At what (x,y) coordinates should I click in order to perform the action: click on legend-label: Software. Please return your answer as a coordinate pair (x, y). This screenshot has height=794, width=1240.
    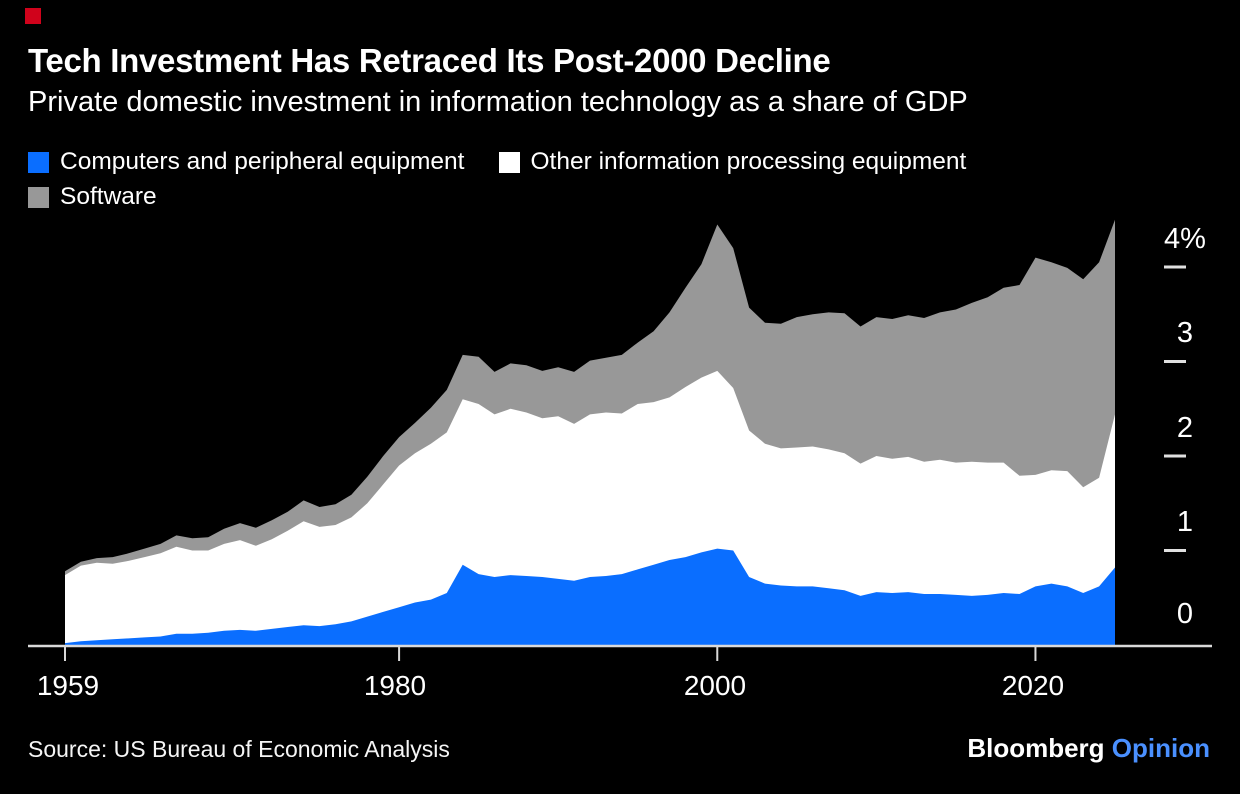
    Looking at the image, I should click on (108, 196).